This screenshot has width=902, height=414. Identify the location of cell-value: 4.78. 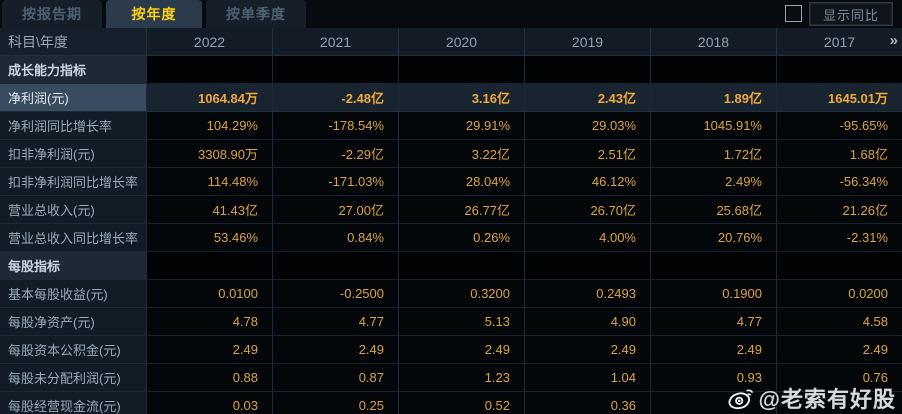
(209, 322).